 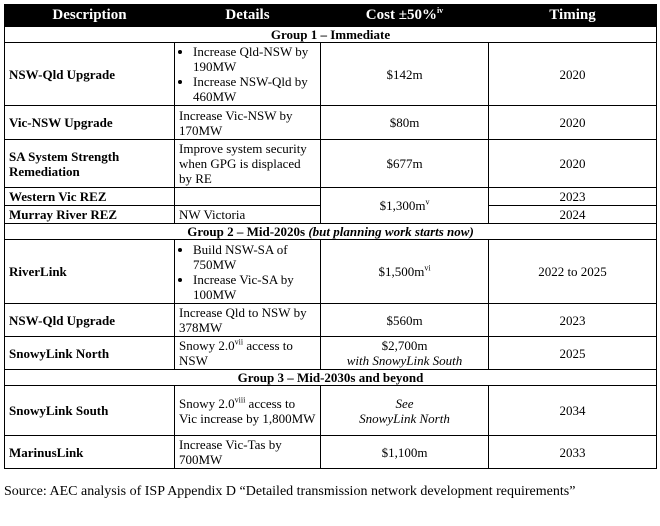 What do you see at coordinates (89, 410) in the screenshot?
I see `row-description: SnowyLink South` at bounding box center [89, 410].